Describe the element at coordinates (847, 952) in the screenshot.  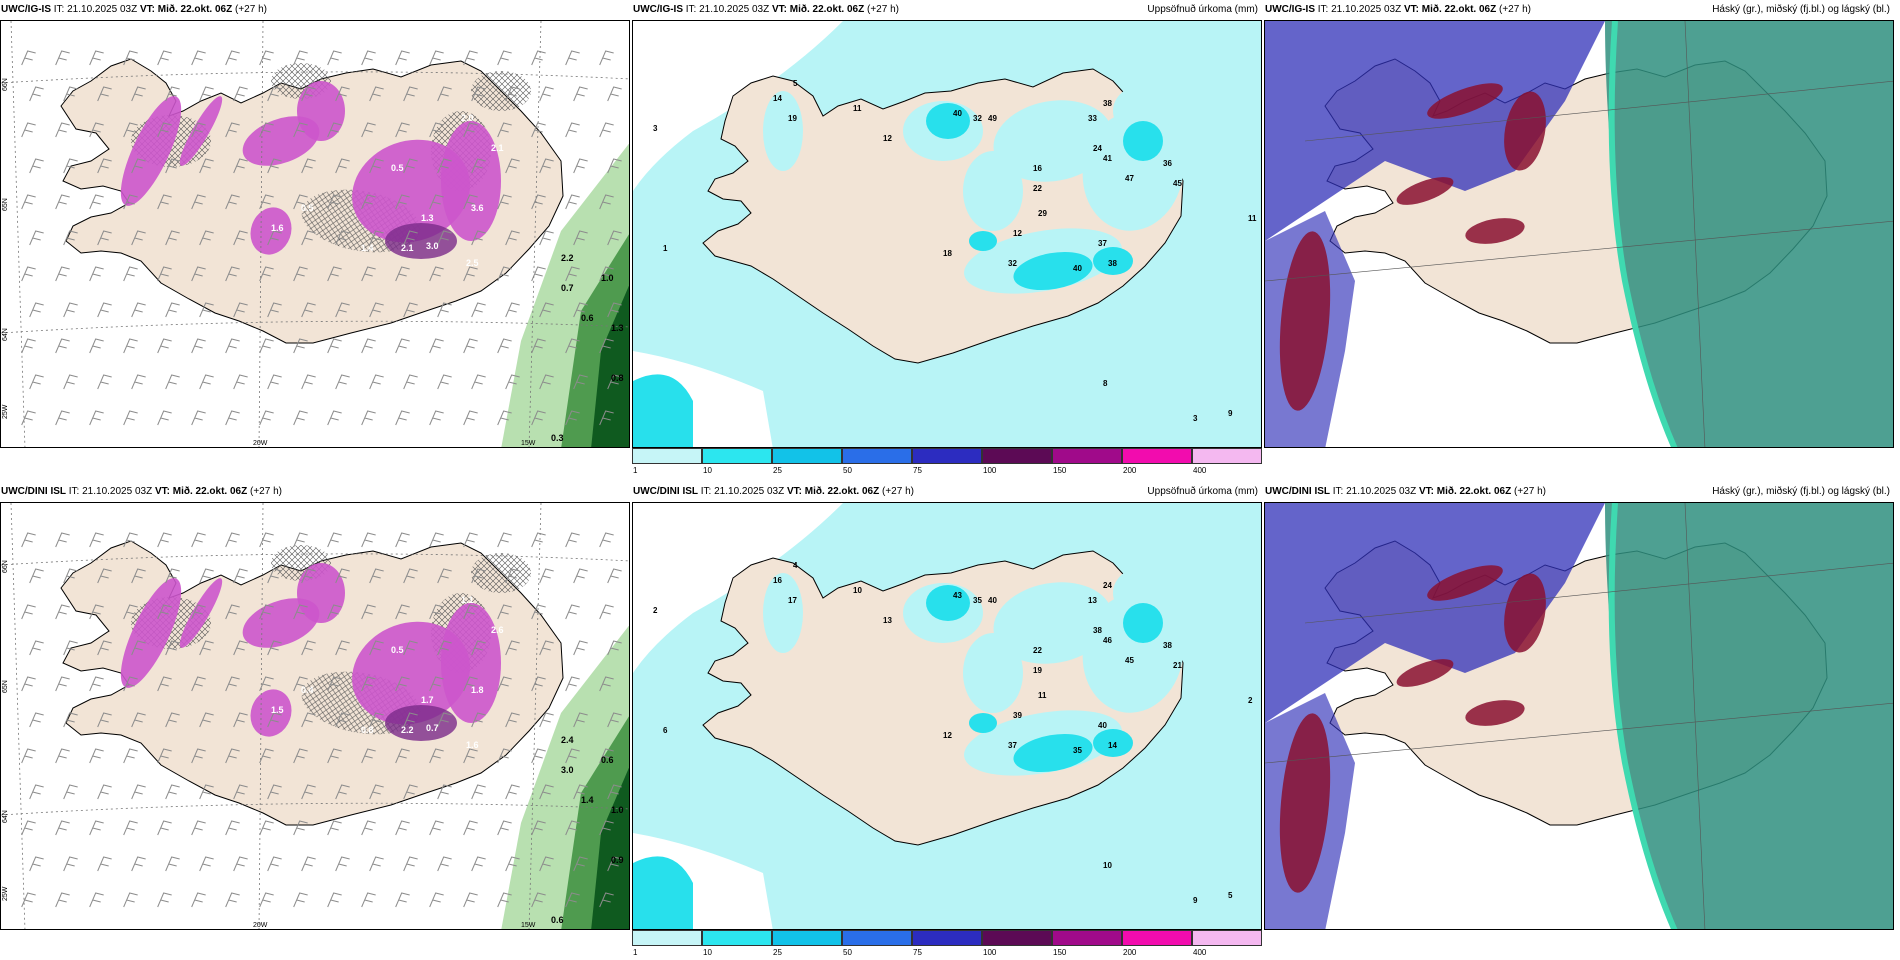
I see `legend-tick: 50` at that location.